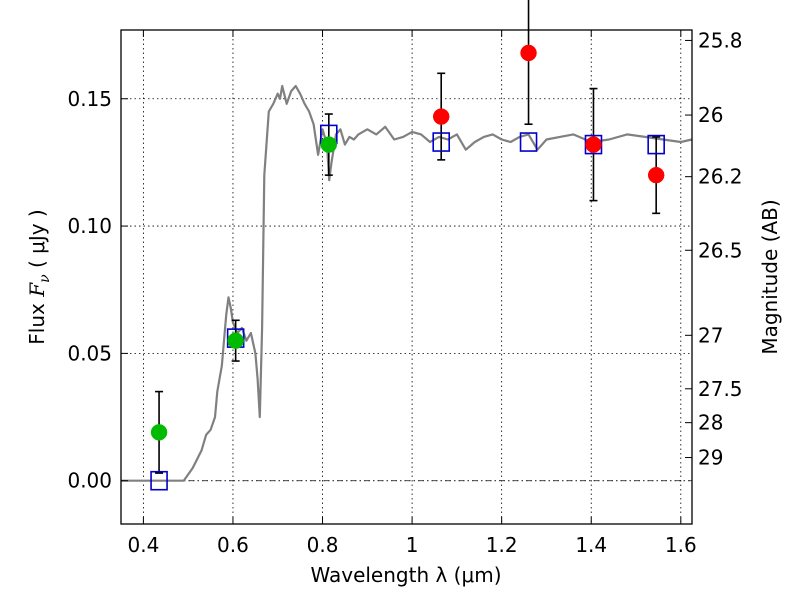 This screenshot has height=600, width=800. What do you see at coordinates (37, 321) in the screenshot?
I see `y-axis-label-flux: Flux` at bounding box center [37, 321].